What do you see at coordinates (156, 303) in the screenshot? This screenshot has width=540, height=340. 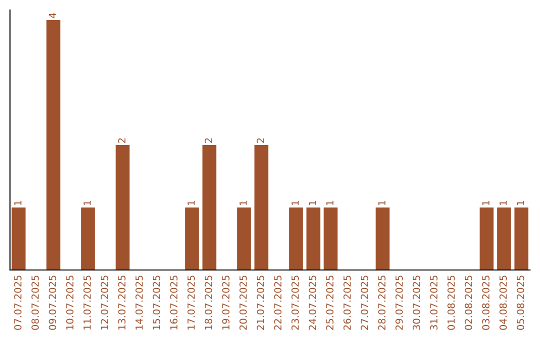 I see `x-tick-label: 15.07.2025` at bounding box center [156, 303].